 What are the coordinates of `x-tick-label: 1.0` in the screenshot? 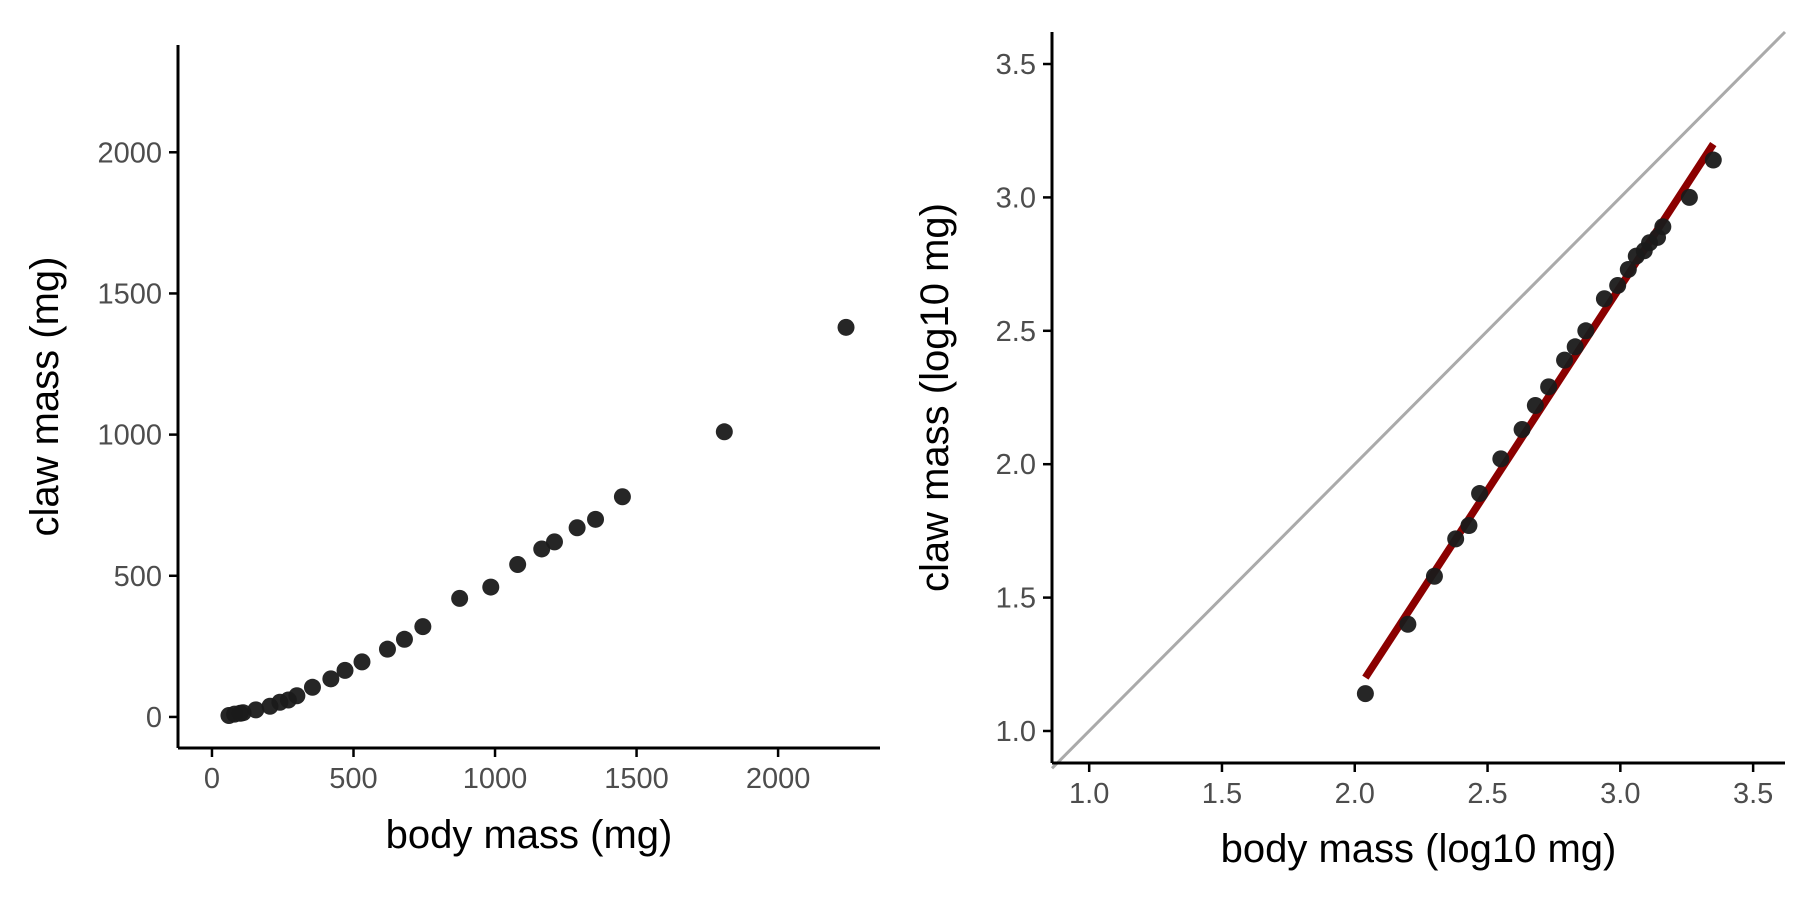 It's located at (1089, 794).